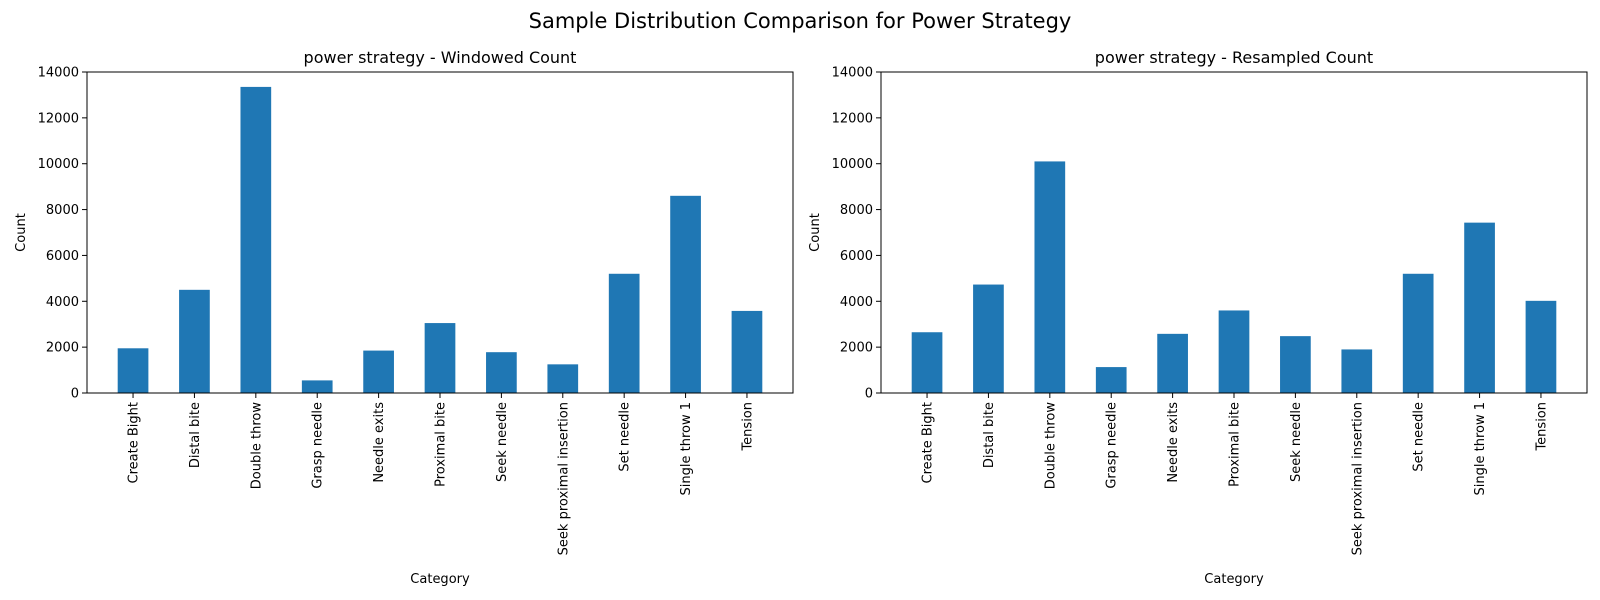 The width and height of the screenshot is (1600, 600). I want to click on panel-2-x-tick-label: Double throw, so click(1050, 446).